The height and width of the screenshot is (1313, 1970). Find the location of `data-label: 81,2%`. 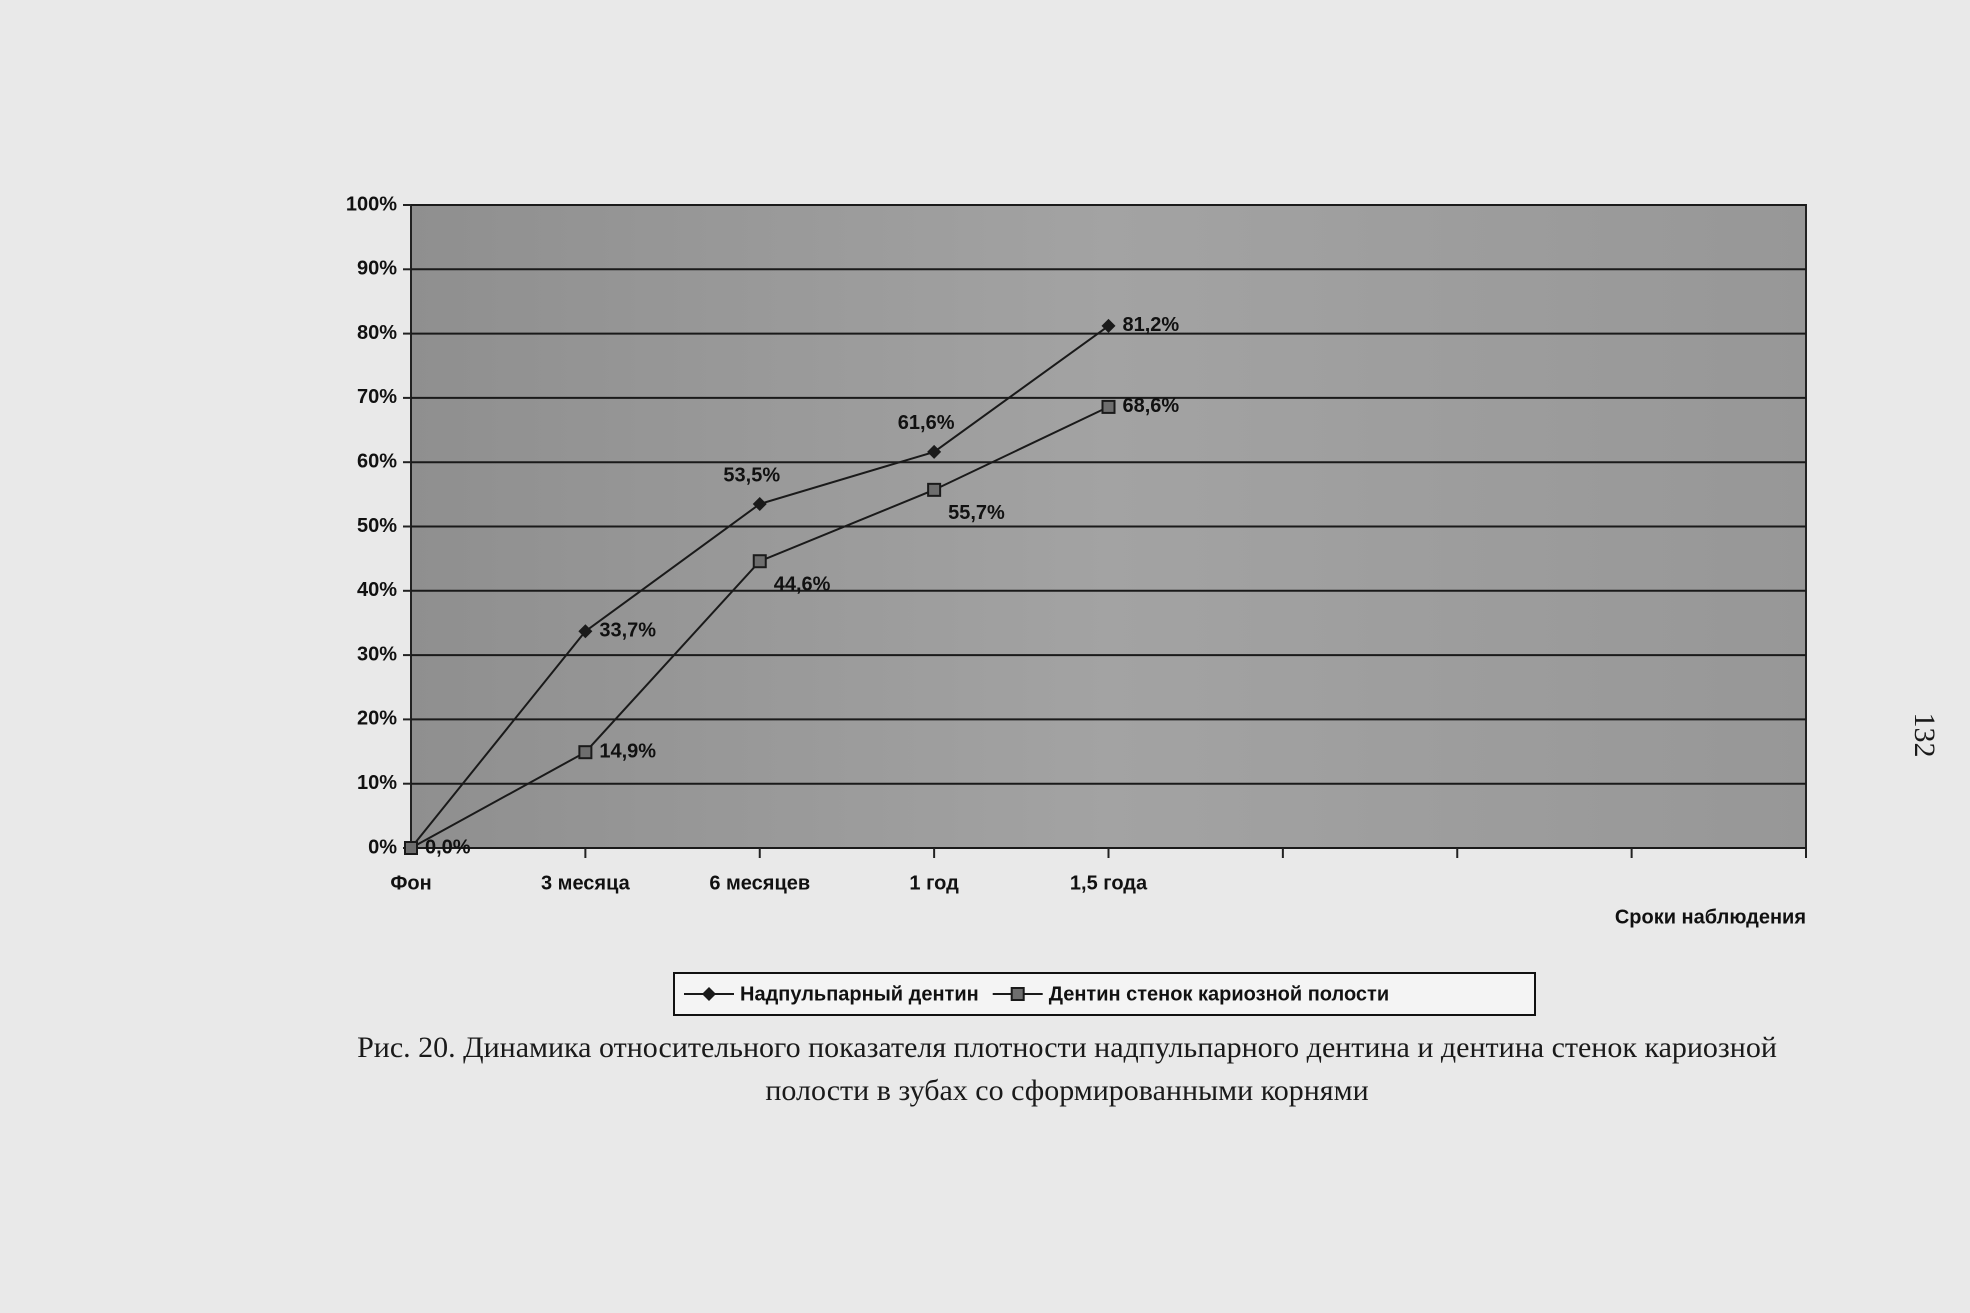

data-label: 81,2% is located at coordinates (1151, 325).